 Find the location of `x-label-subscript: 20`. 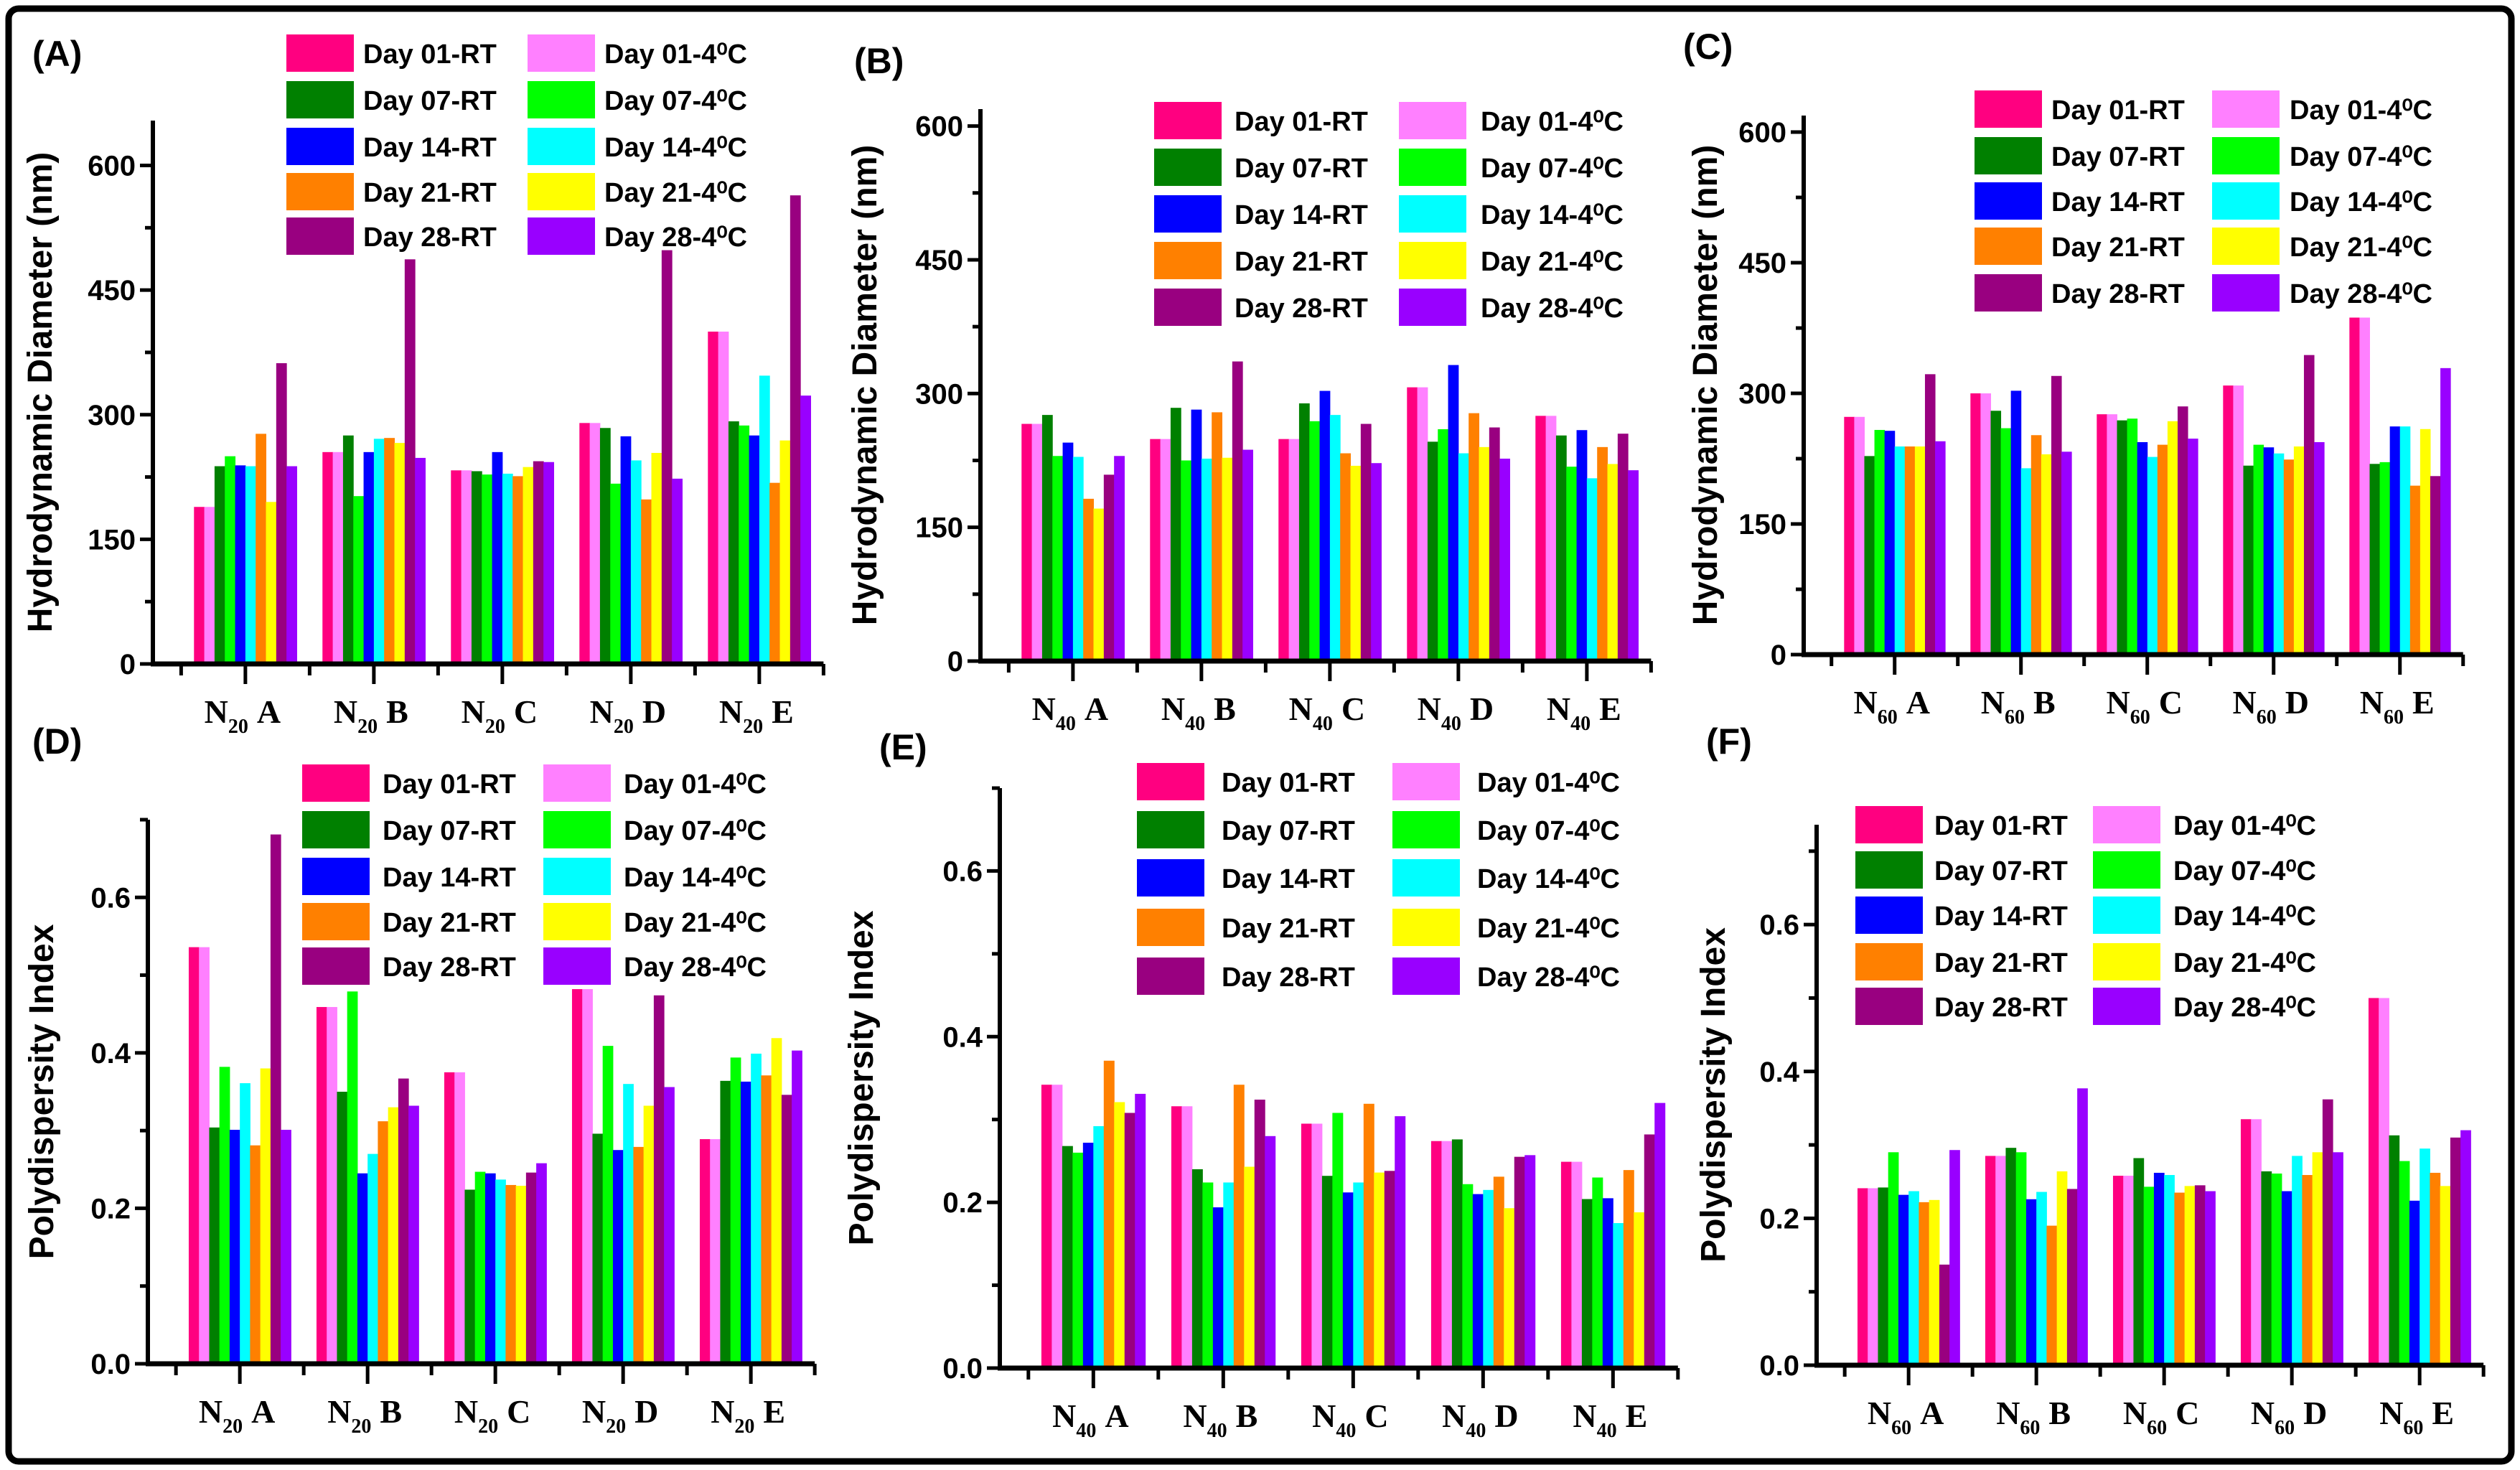

x-label-subscript: 20 is located at coordinates (624, 727).